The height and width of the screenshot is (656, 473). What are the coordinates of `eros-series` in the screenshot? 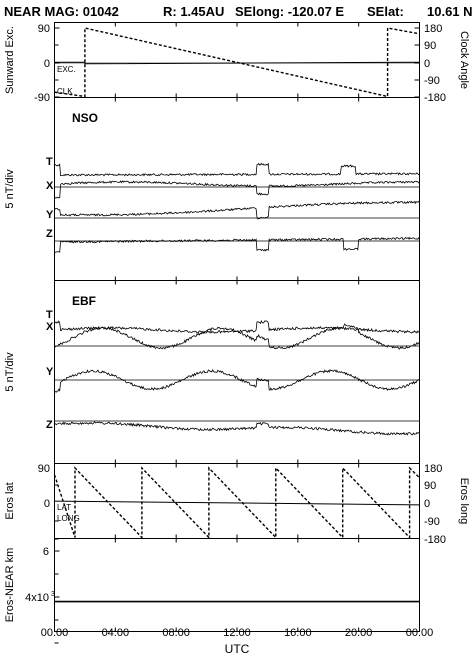 It's located at (236, 503).